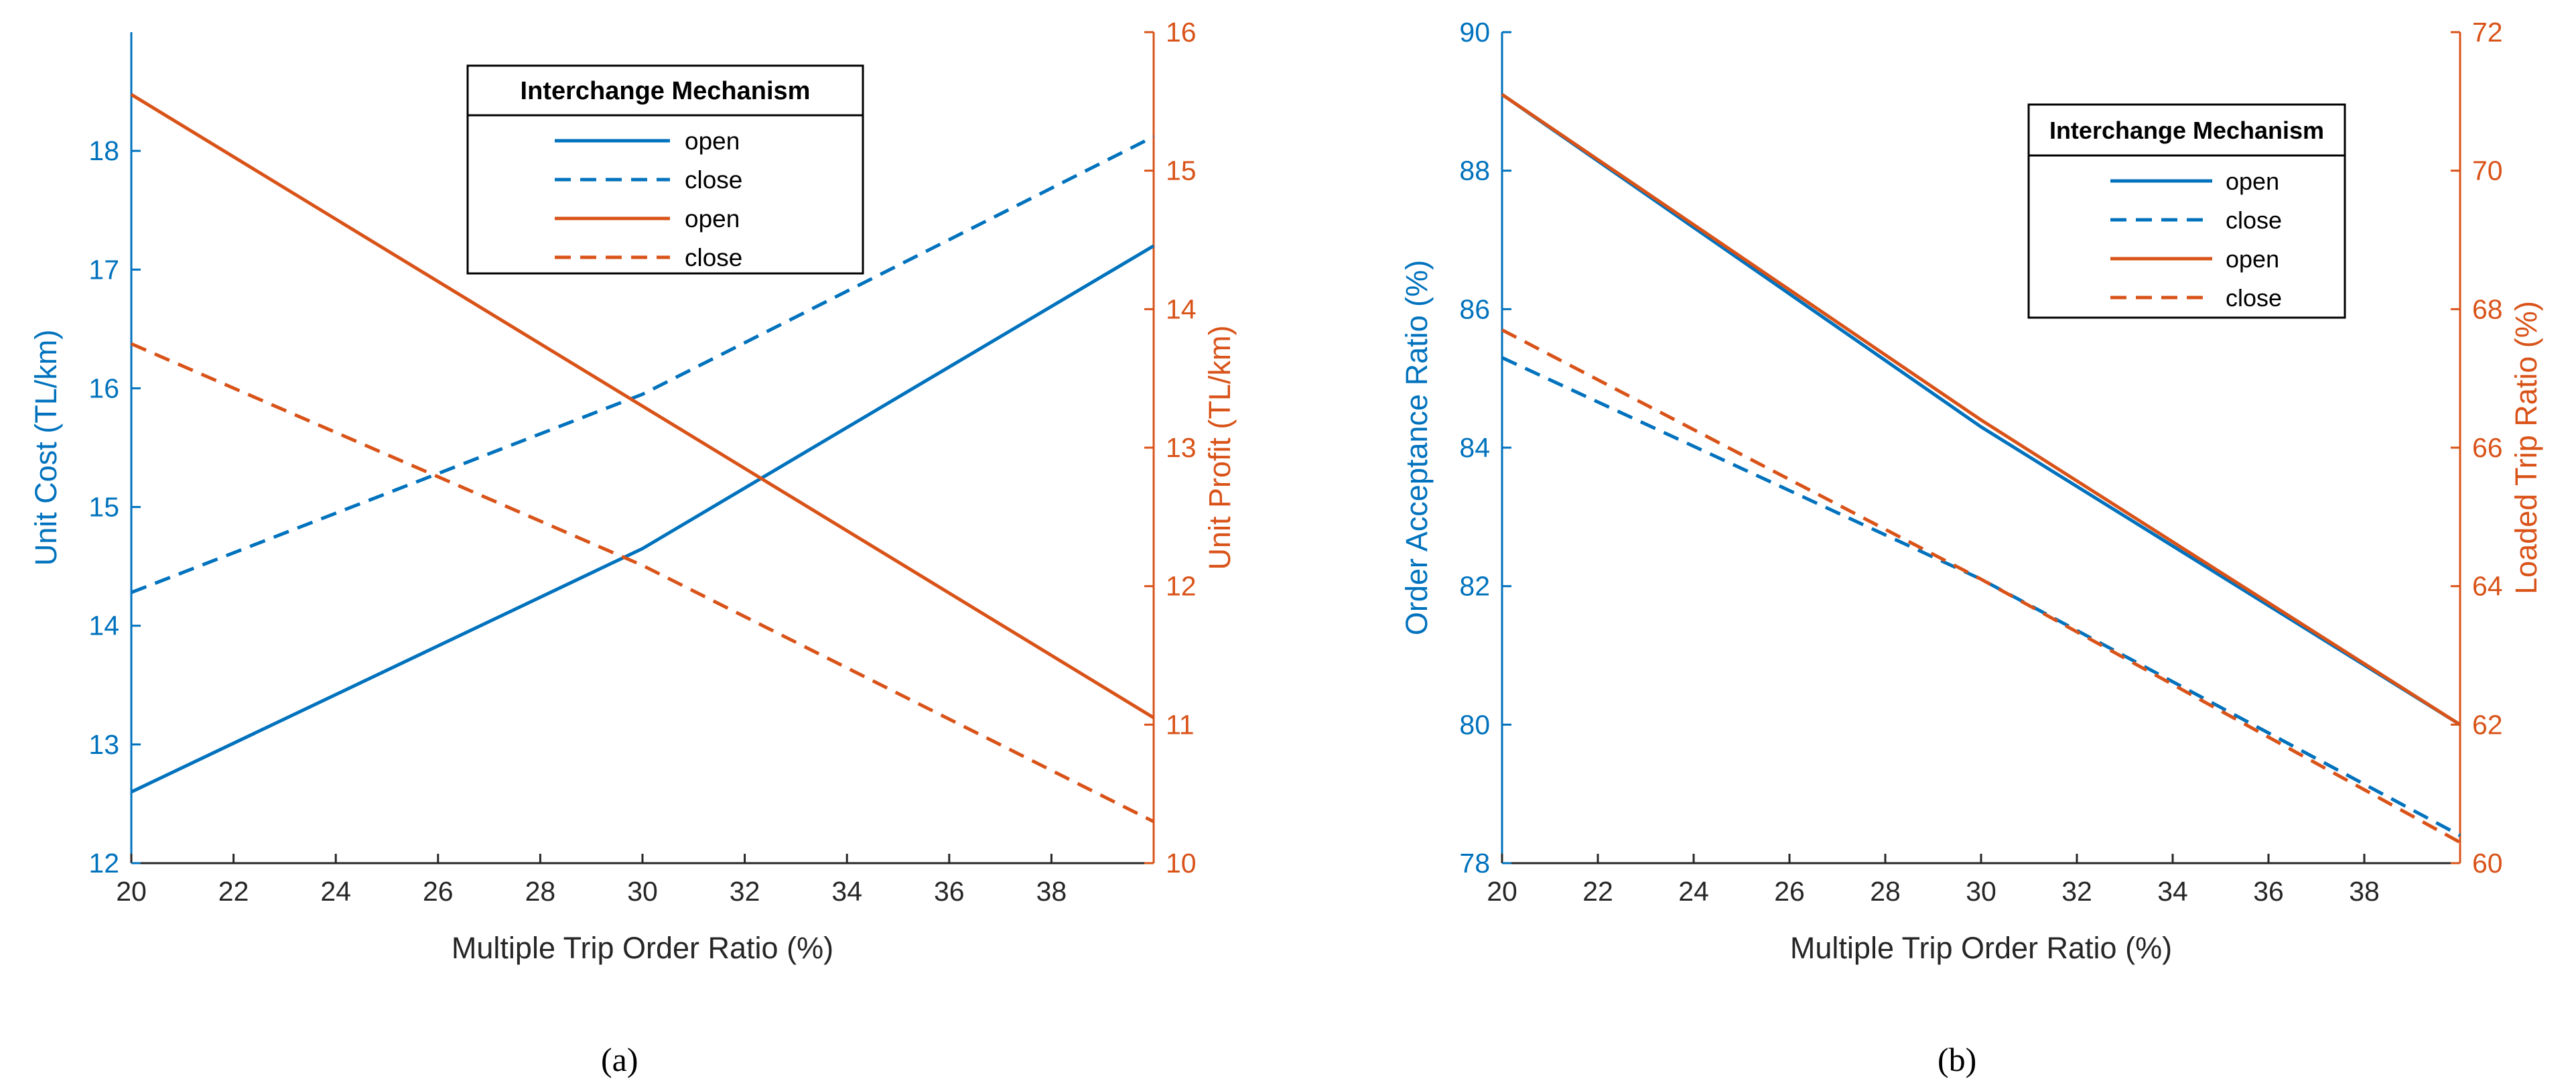 The width and height of the screenshot is (2576, 1091). What do you see at coordinates (103, 507) in the screenshot?
I see `left-y-tick-label: 15` at bounding box center [103, 507].